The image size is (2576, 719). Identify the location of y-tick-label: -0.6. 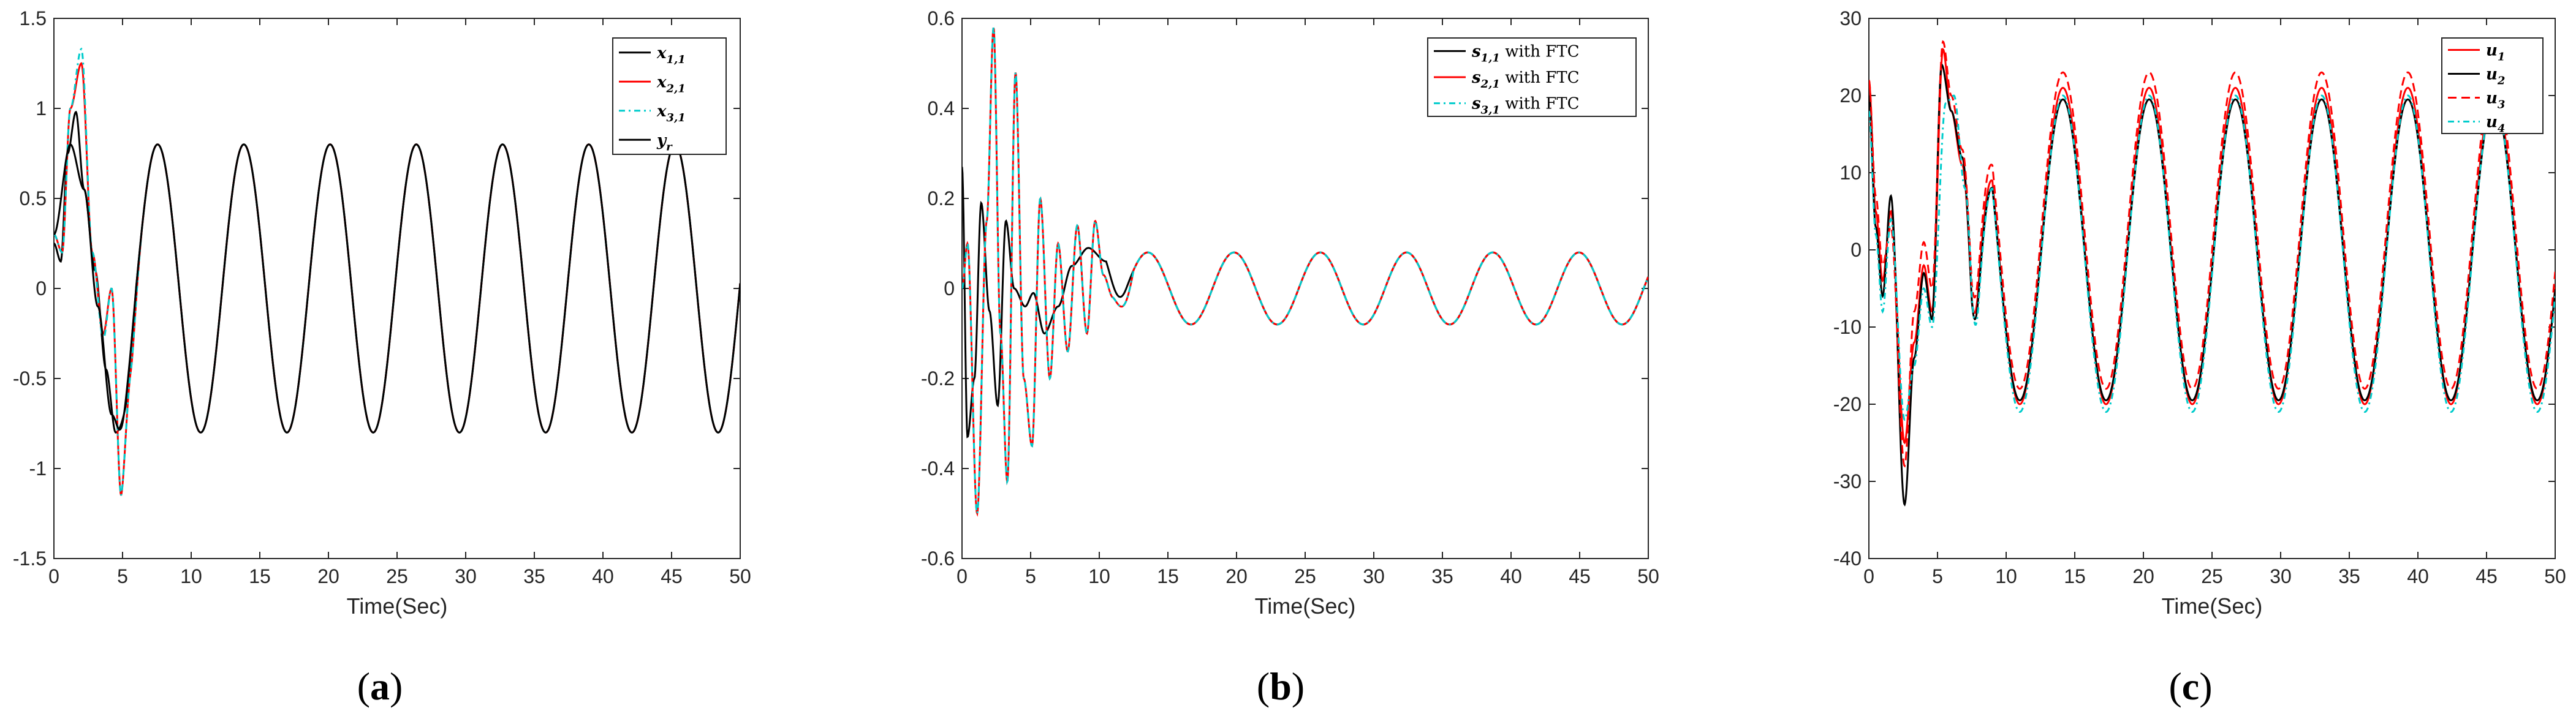
(938, 559).